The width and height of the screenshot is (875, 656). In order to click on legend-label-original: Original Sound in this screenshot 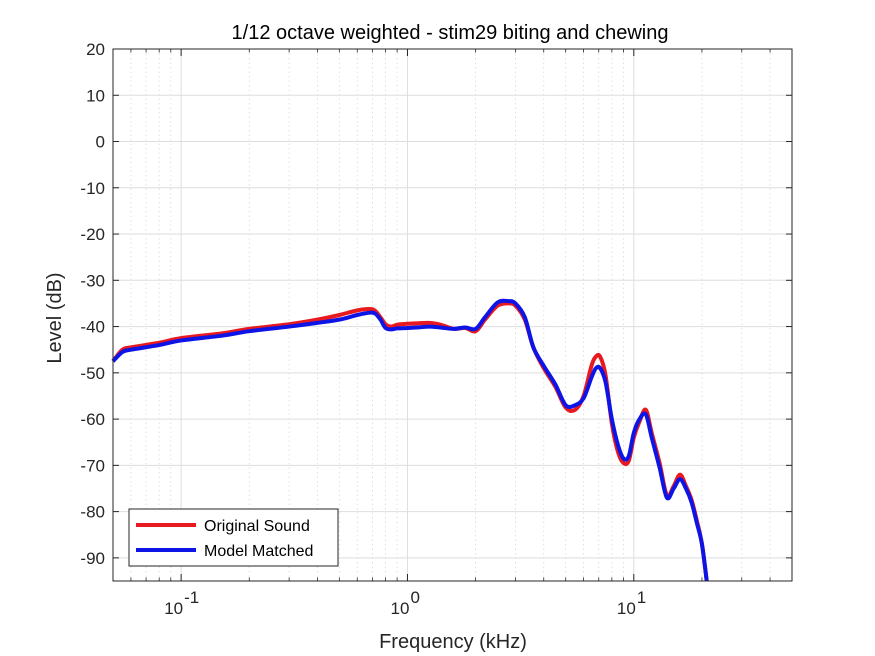, I will do `click(257, 526)`.